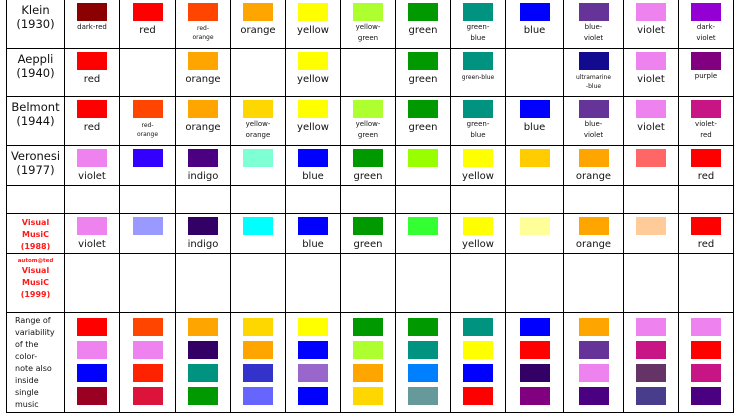  Describe the element at coordinates (33, 368) in the screenshot. I see `header-line: note also` at that location.